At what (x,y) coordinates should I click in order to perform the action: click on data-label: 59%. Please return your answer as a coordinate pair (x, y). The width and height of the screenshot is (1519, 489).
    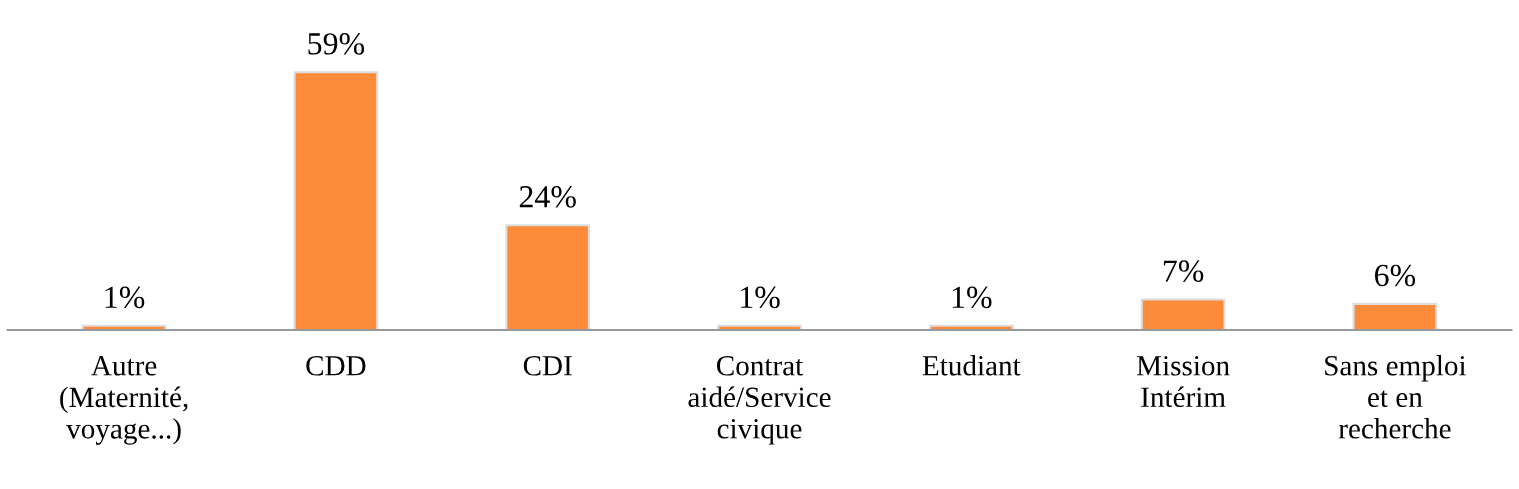
    Looking at the image, I should click on (336, 44).